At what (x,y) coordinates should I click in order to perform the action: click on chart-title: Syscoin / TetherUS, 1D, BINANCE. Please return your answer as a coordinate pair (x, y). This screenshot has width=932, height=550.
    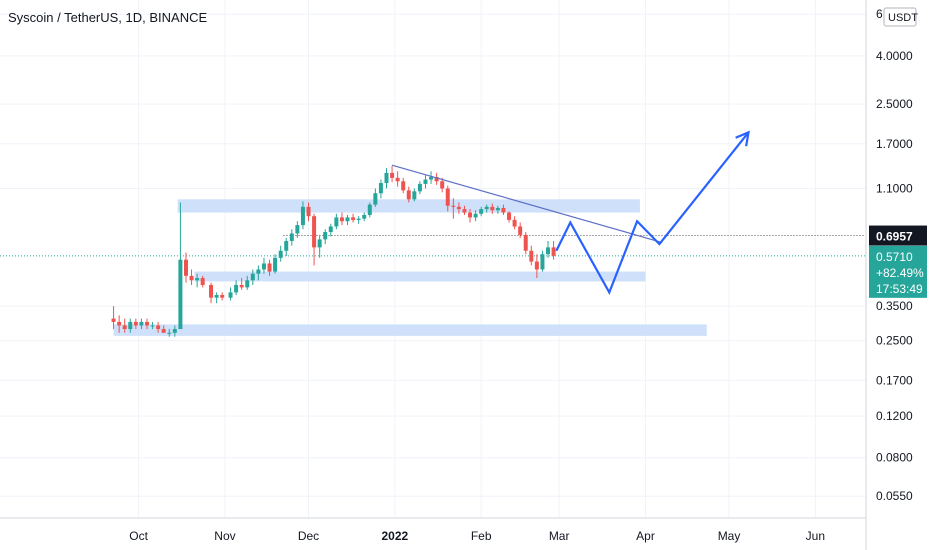
    Looking at the image, I should click on (108, 17).